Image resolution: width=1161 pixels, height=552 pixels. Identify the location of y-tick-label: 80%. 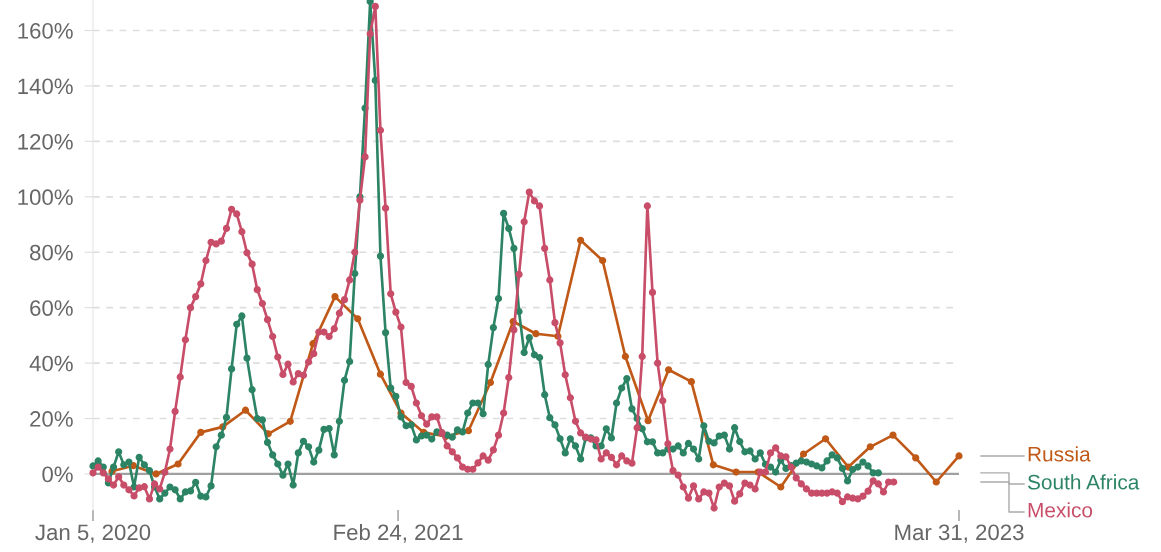
(51, 252).